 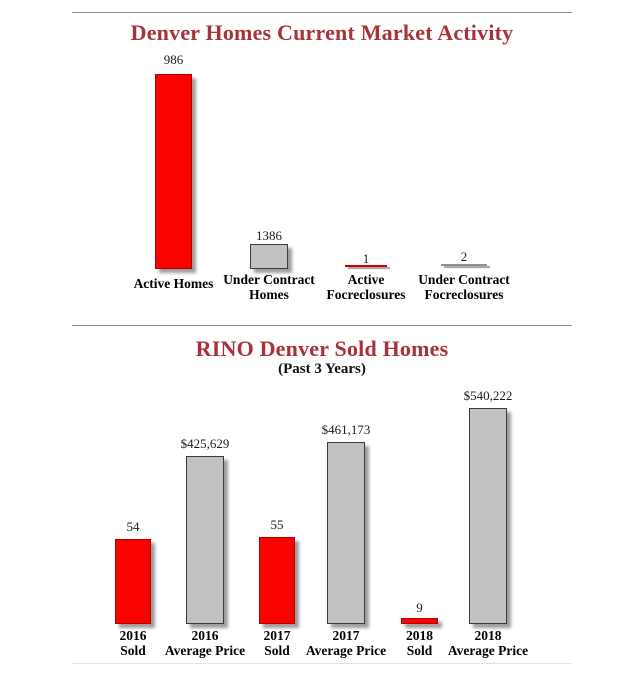 I want to click on bar-label-under-contract-homes: Under Contract Homes, so click(x=269, y=287).